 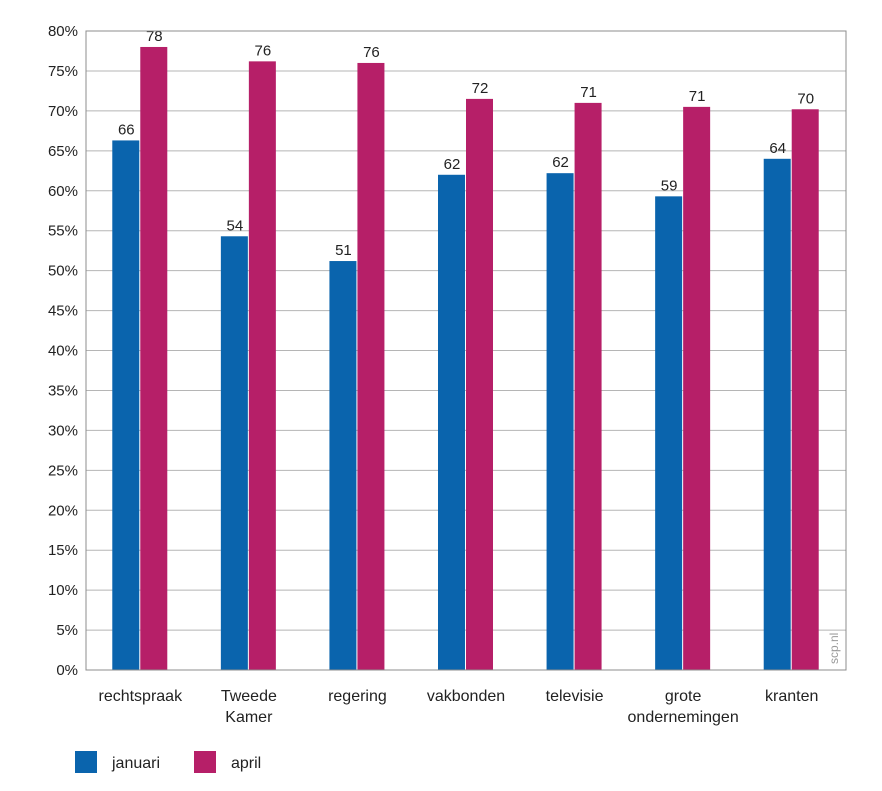 What do you see at coordinates (63, 151) in the screenshot?
I see `y-tick-label: 65%` at bounding box center [63, 151].